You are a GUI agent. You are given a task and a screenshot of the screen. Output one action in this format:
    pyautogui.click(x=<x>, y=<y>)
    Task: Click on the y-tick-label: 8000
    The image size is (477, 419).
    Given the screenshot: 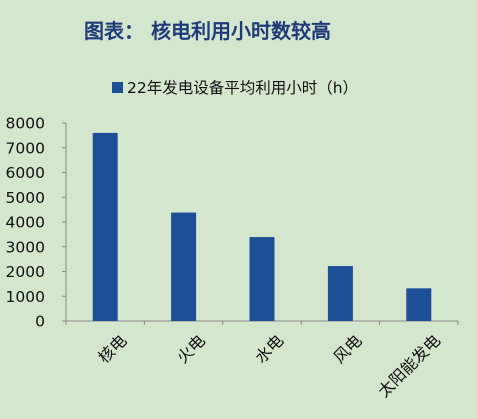 What is the action you would take?
    pyautogui.click(x=25, y=124)
    